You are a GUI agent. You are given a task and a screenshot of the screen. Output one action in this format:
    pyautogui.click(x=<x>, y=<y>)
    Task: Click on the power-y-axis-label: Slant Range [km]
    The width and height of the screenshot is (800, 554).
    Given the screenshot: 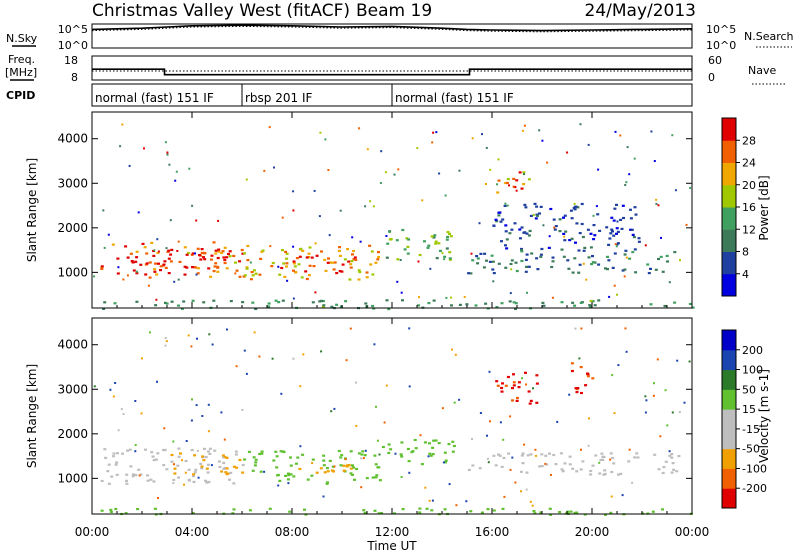 What is the action you would take?
    pyautogui.click(x=32, y=210)
    